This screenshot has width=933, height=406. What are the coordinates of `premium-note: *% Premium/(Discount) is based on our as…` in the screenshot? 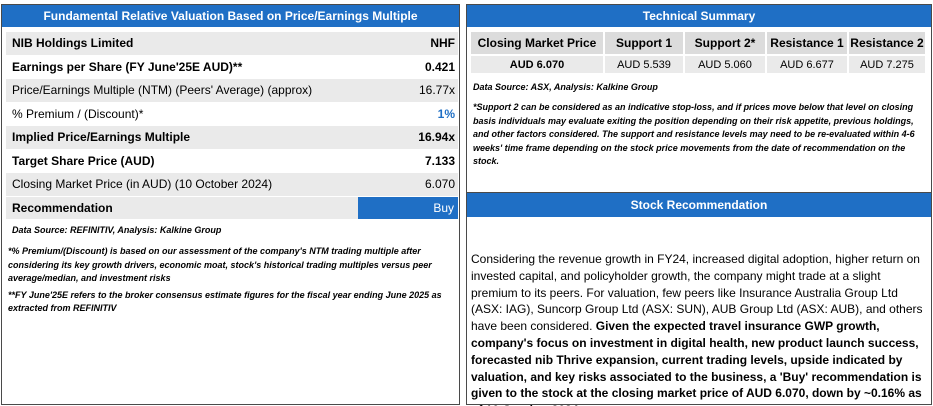 It's located at (220, 264).